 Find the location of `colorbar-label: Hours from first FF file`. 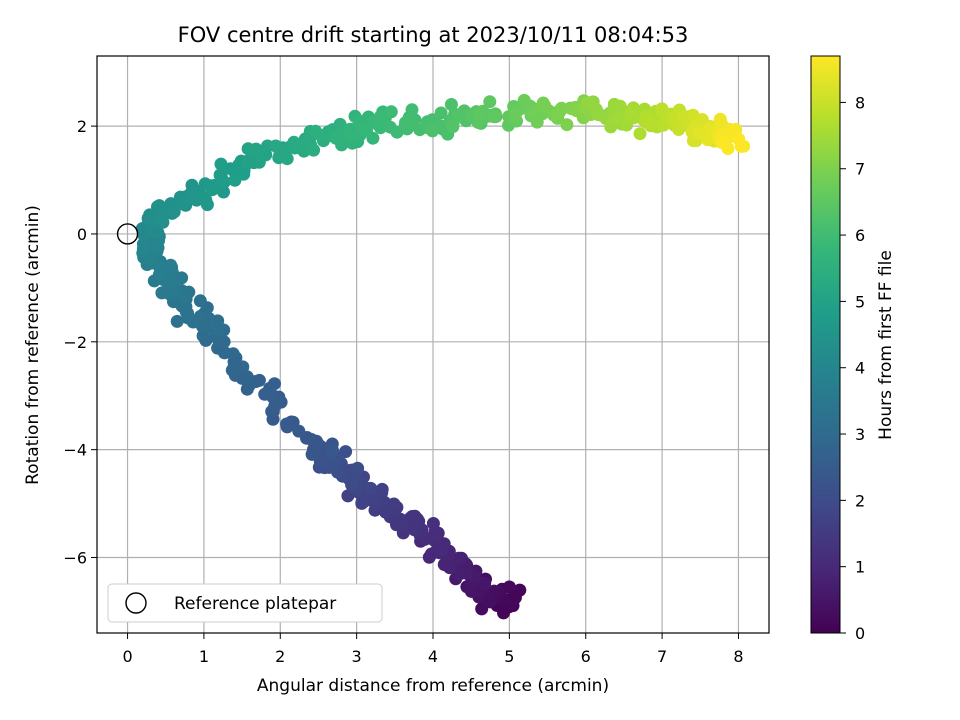

colorbar-label: Hours from first FF file is located at coordinates (886, 345).